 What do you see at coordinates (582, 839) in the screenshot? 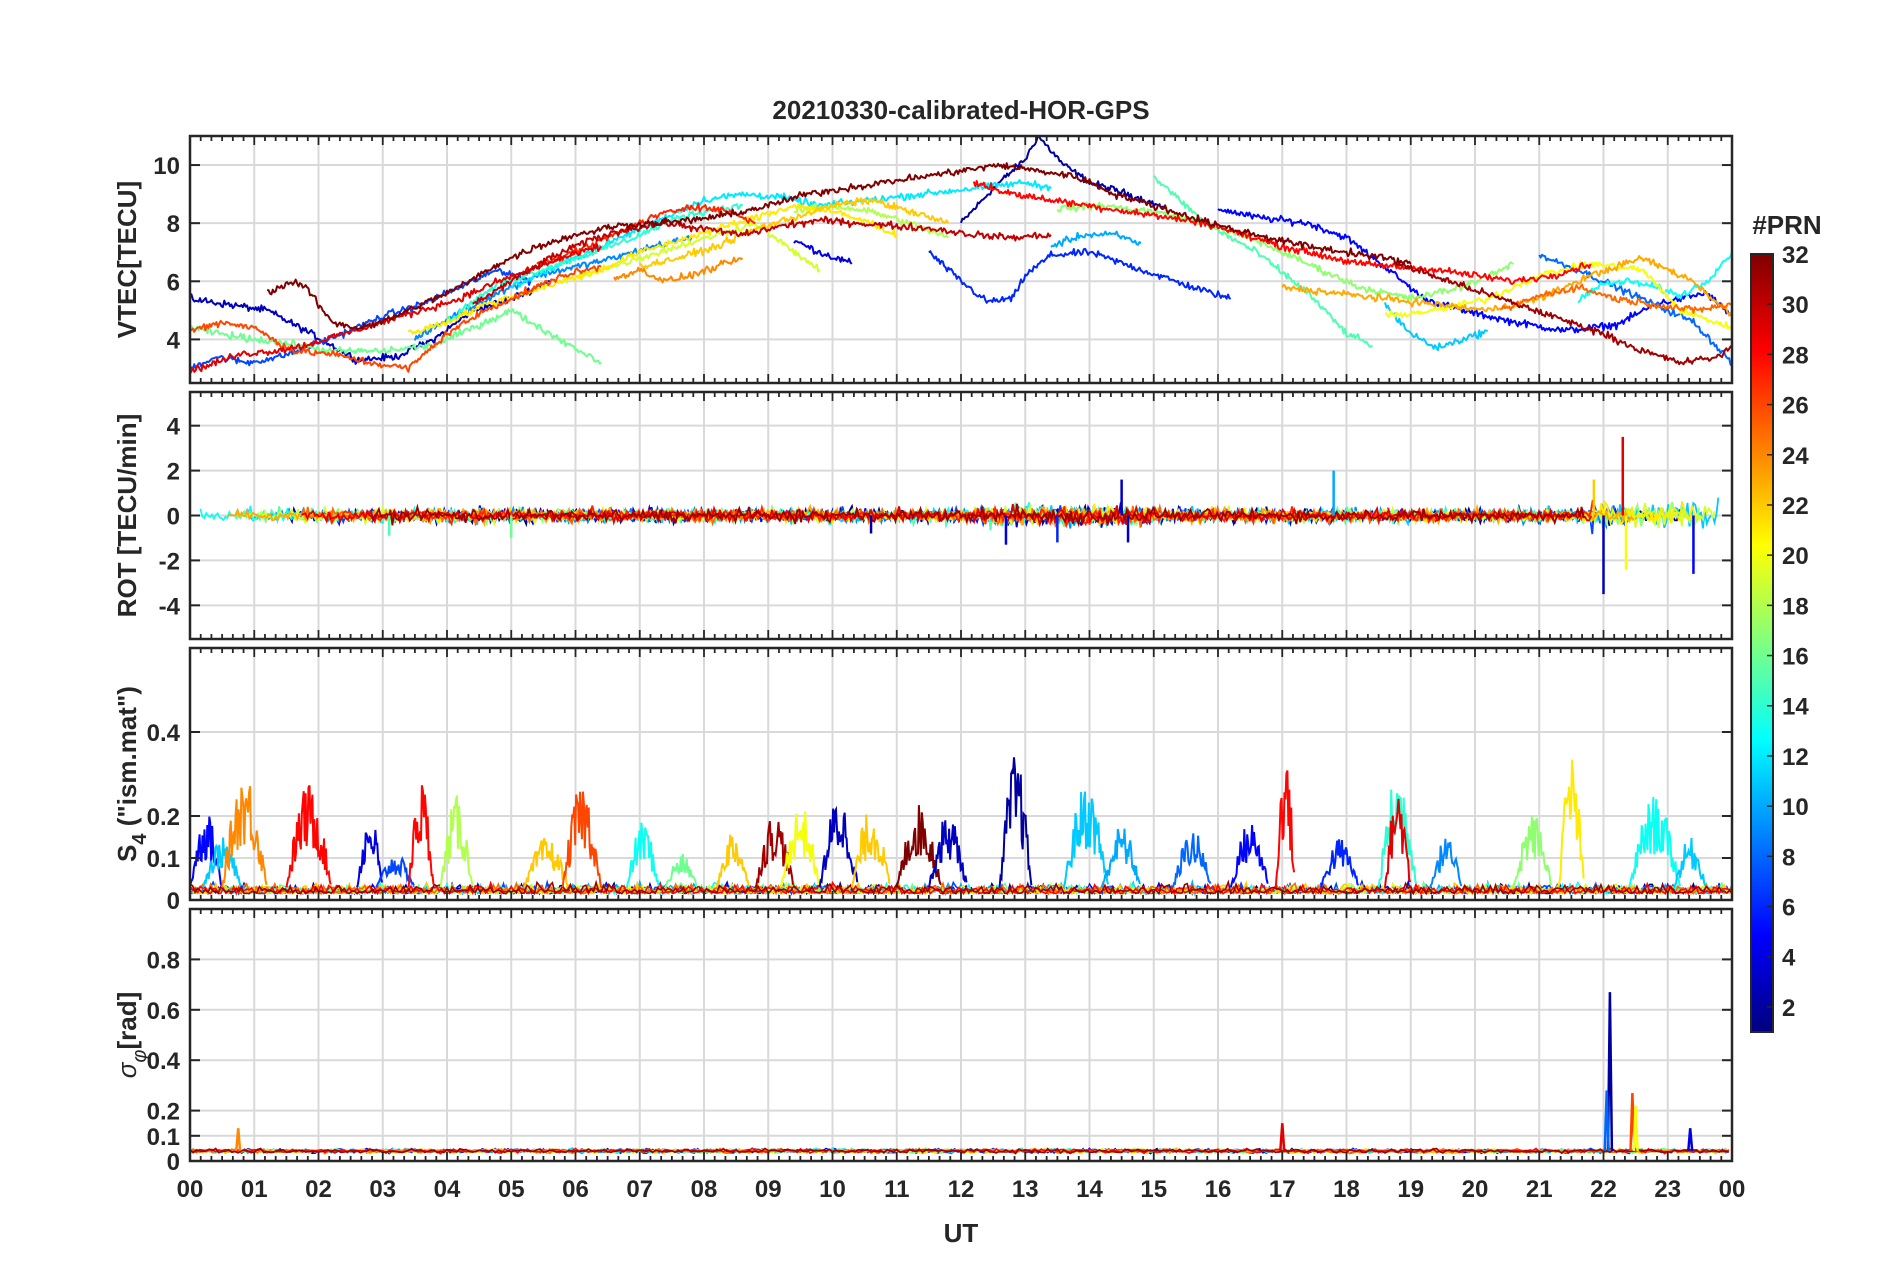
I see `prn-26-s4-burst` at bounding box center [582, 839].